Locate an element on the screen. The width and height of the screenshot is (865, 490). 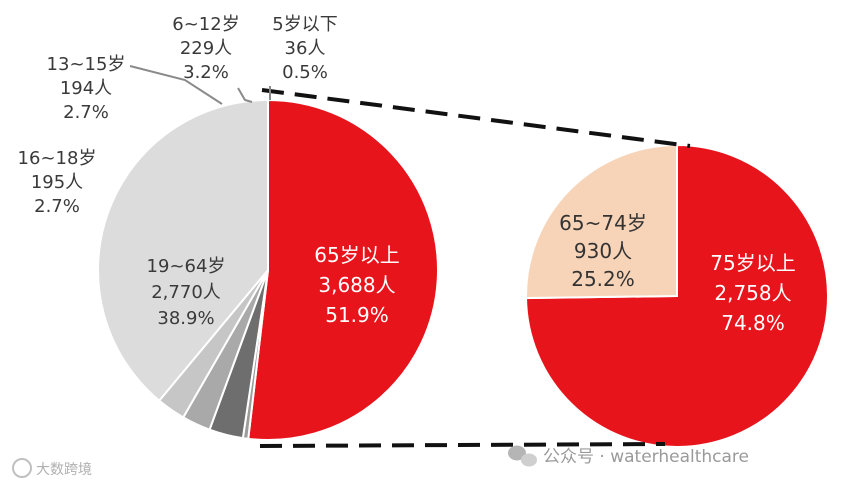
label-65-plus: 65岁以上 3,688人 51.9% is located at coordinates (356, 285).